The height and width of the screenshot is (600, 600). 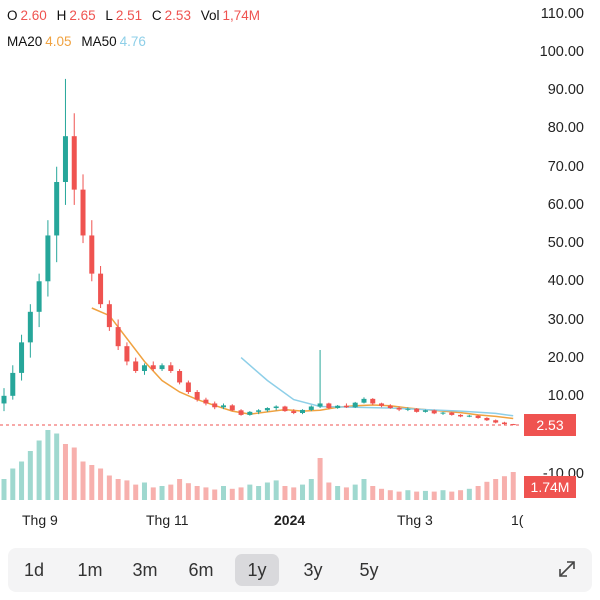 What do you see at coordinates (210, 15) in the screenshot?
I see `volume-label: Vol` at bounding box center [210, 15].